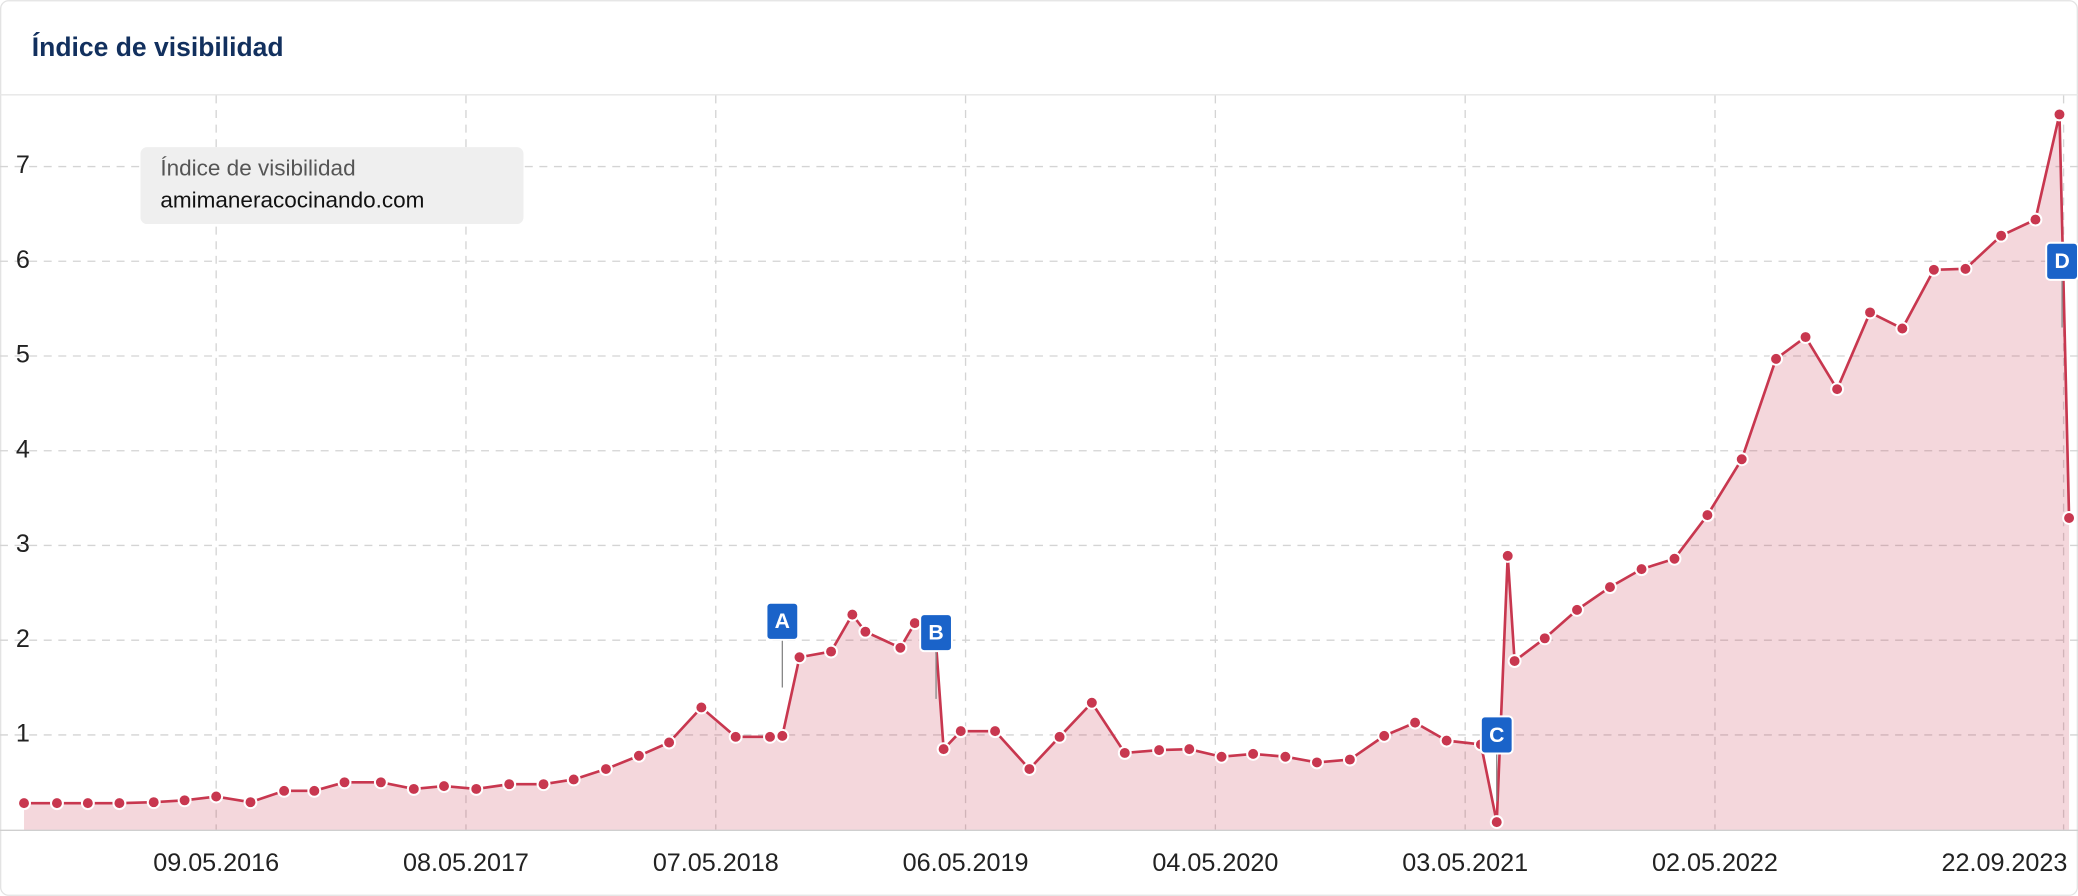 Image resolution: width=2078 pixels, height=896 pixels. Describe the element at coordinates (2004, 863) in the screenshot. I see `x-tick-label: 22.09.2023` at that location.